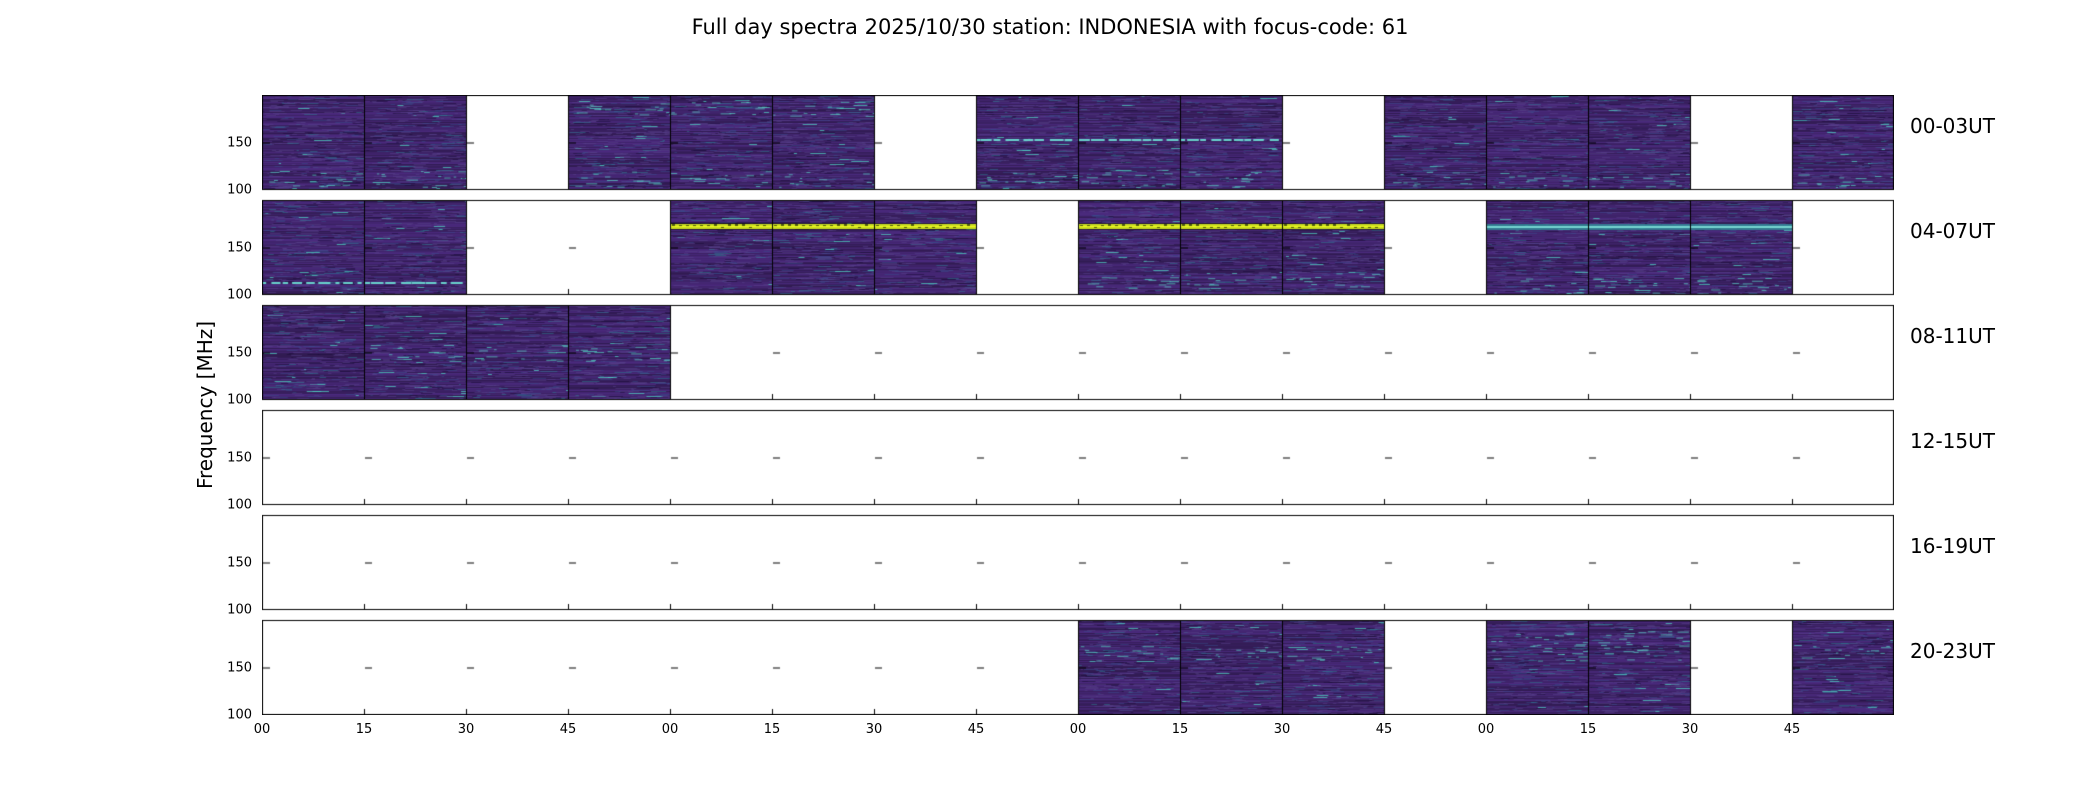  What do you see at coordinates (1952, 546) in the screenshot?
I see `row-label: 16-19UT` at bounding box center [1952, 546].